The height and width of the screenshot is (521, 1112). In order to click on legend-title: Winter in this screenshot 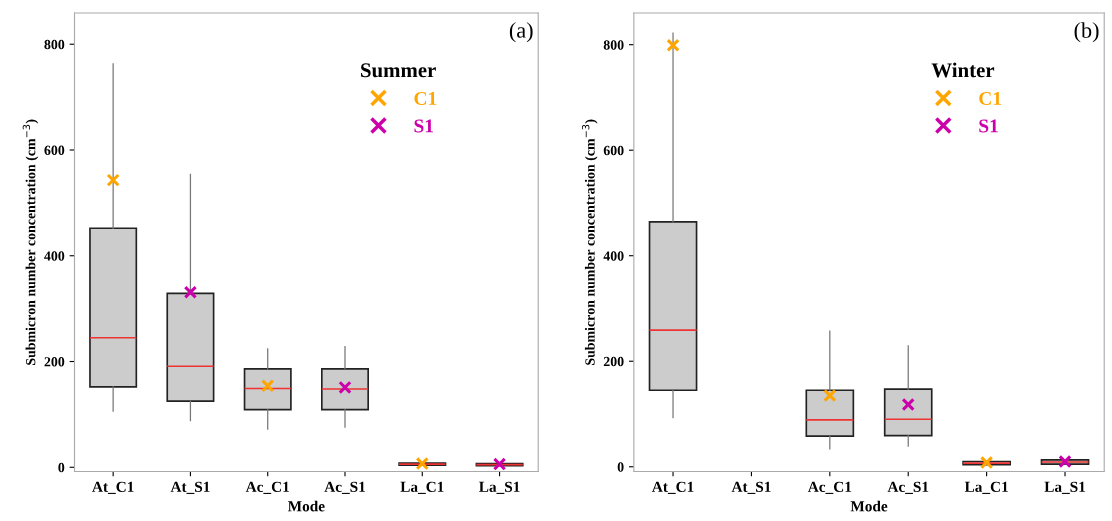, I will do `click(963, 70)`.